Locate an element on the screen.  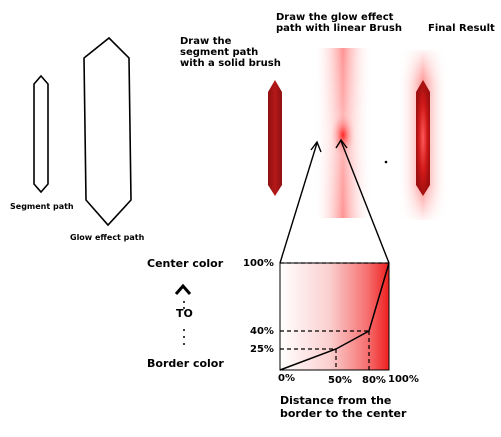
dashed-guides is located at coordinates (334, 316).